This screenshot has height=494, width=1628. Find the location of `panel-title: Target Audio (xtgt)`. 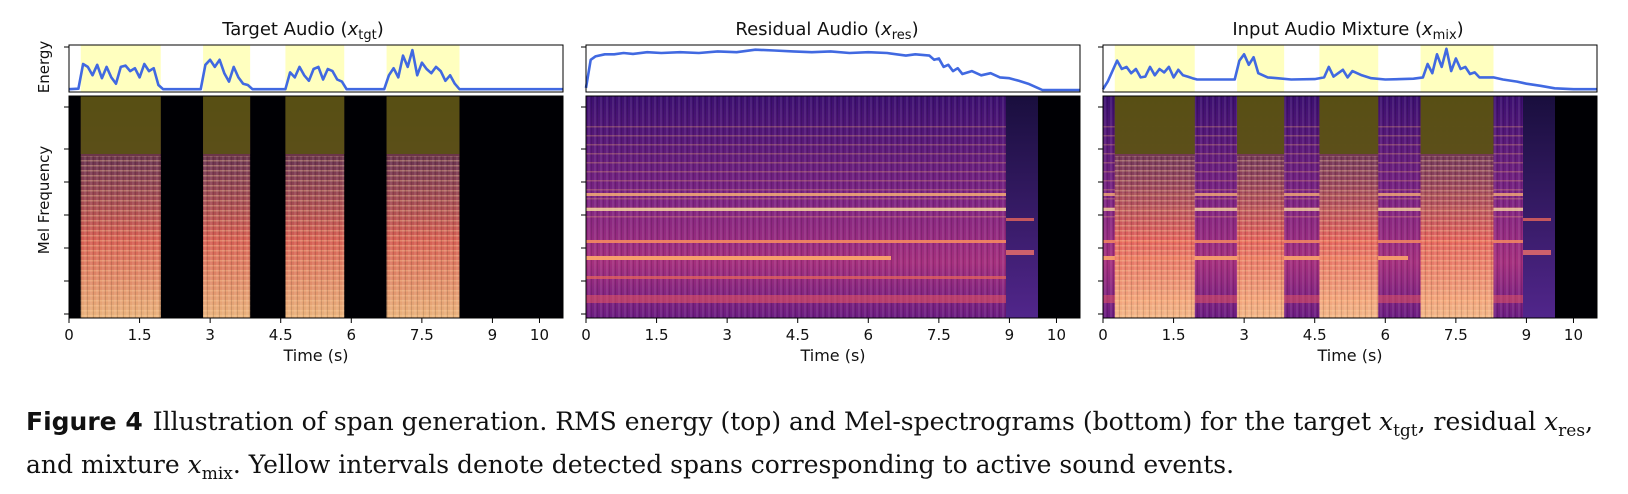

panel-title: Target Audio (xtgt) is located at coordinates (302, 31).